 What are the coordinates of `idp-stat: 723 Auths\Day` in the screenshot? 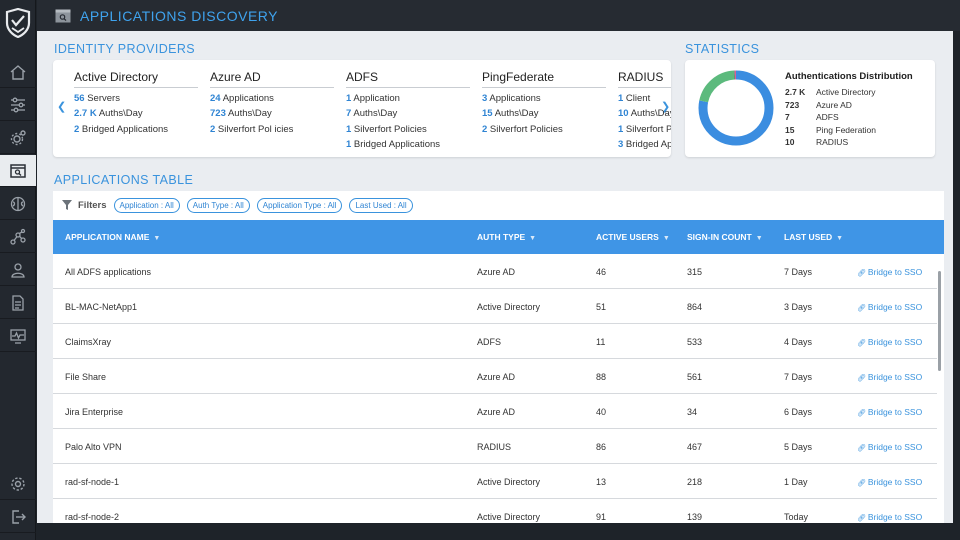 It's located at (241, 114).